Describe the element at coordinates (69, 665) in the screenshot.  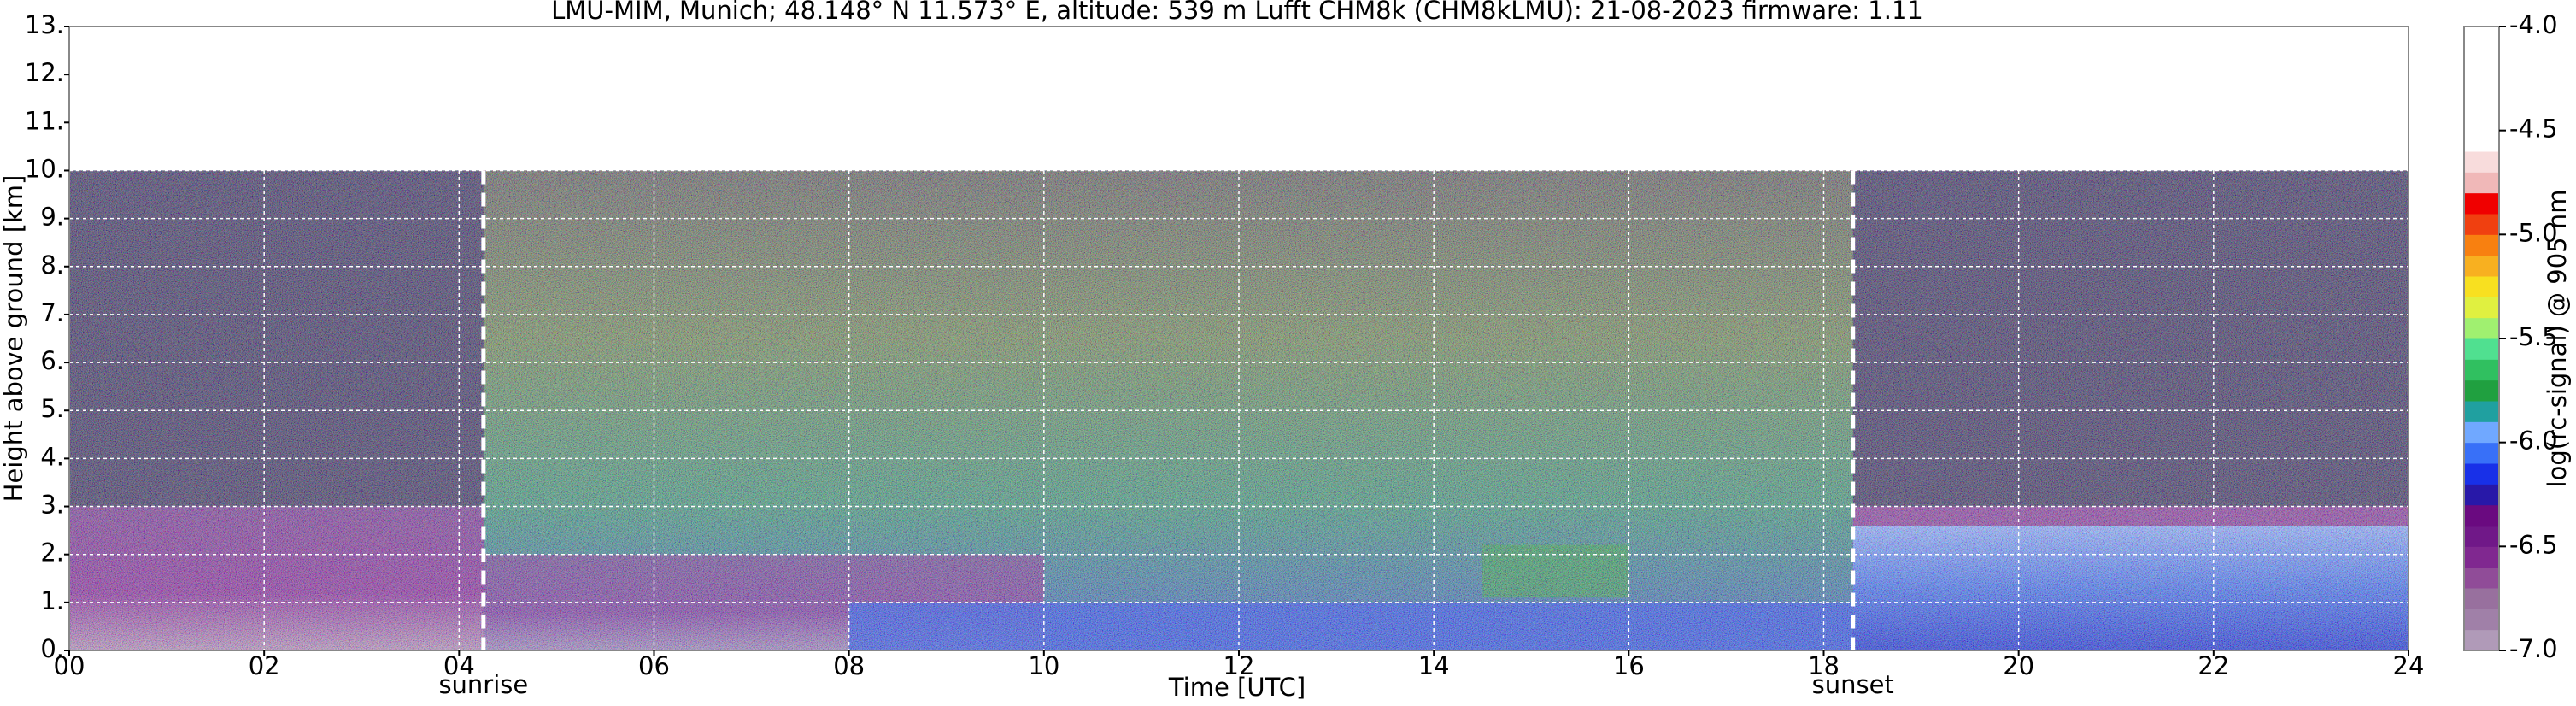
I see `x-tick-label: 00` at that location.